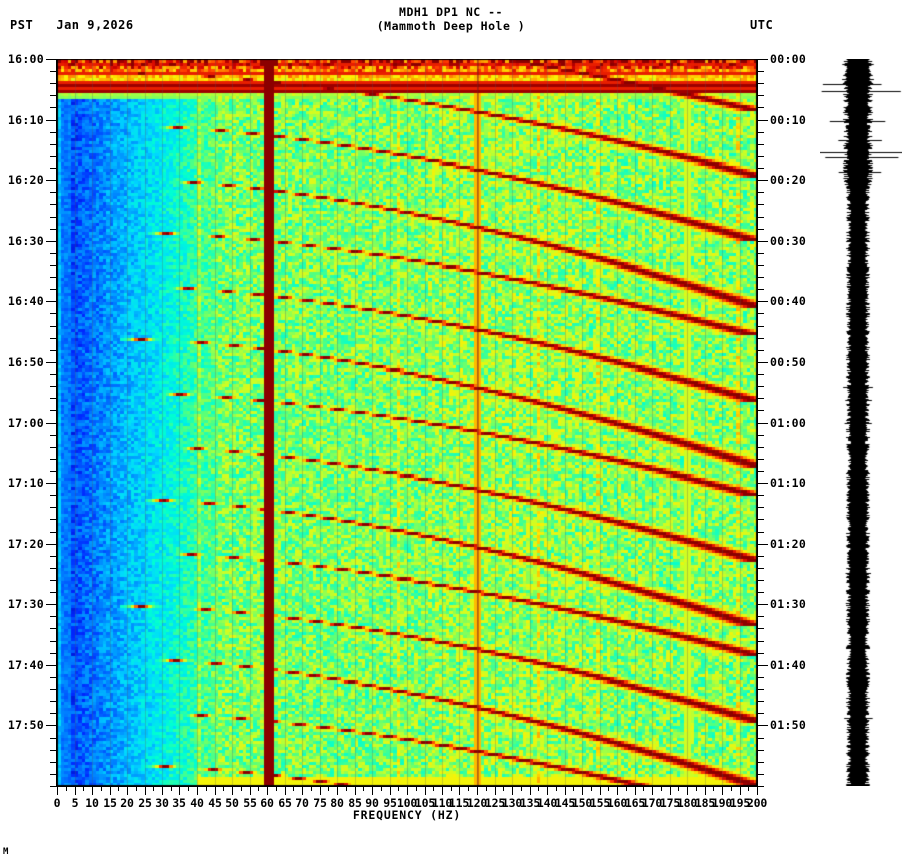 The height and width of the screenshot is (864, 902). I want to click on corner-mark: M, so click(6, 852).